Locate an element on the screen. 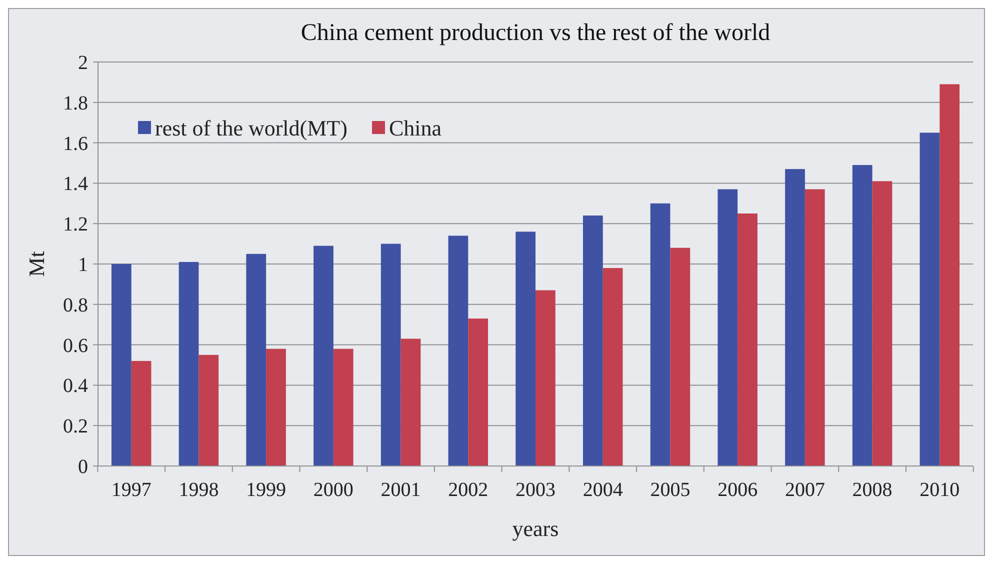  legend-label: China is located at coordinates (415, 128).